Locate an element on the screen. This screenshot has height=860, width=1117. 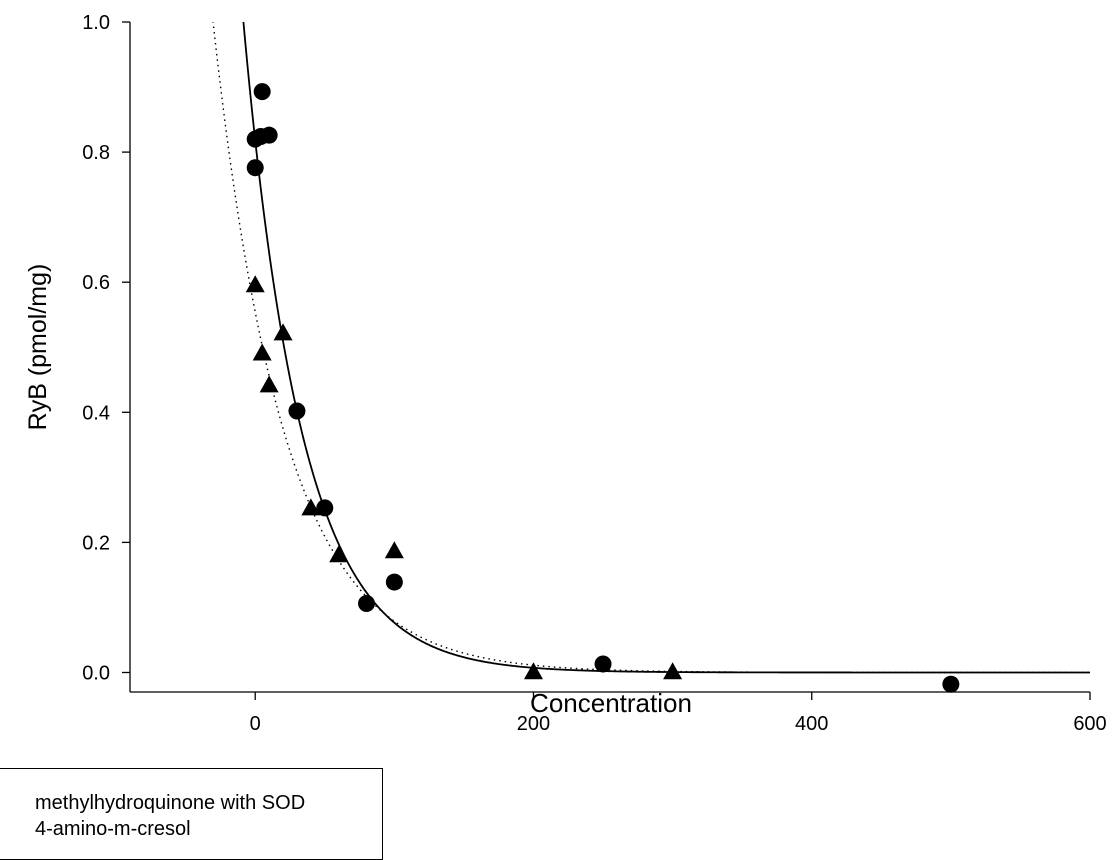
y-tick-label: 0.2 is located at coordinates (96, 543).